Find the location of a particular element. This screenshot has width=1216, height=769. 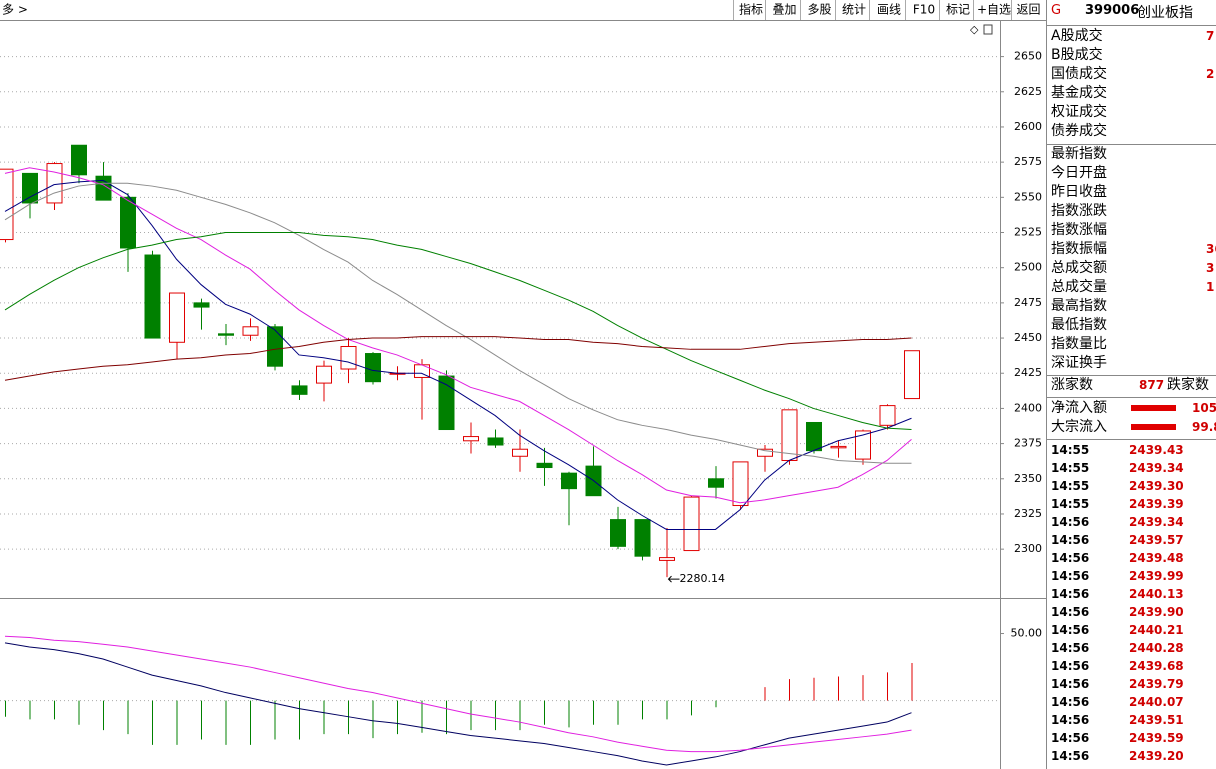

y-tick-label: 2575 is located at coordinates (1028, 161).